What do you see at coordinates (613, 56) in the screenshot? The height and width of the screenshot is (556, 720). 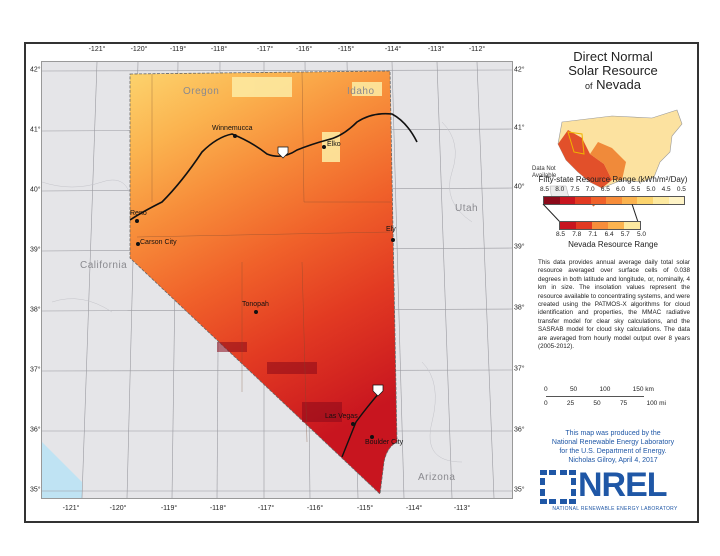 I see `title-line1: Direct Normal` at bounding box center [613, 56].